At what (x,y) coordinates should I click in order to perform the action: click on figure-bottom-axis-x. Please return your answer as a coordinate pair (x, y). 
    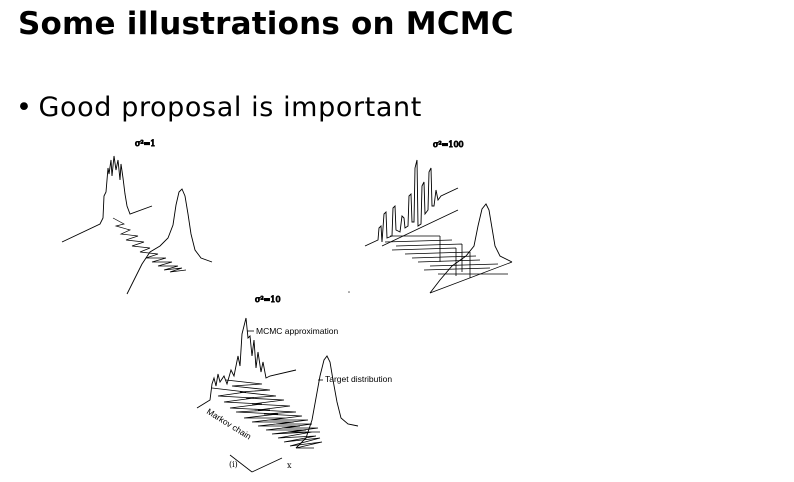
    Looking at the image, I should click on (267, 465).